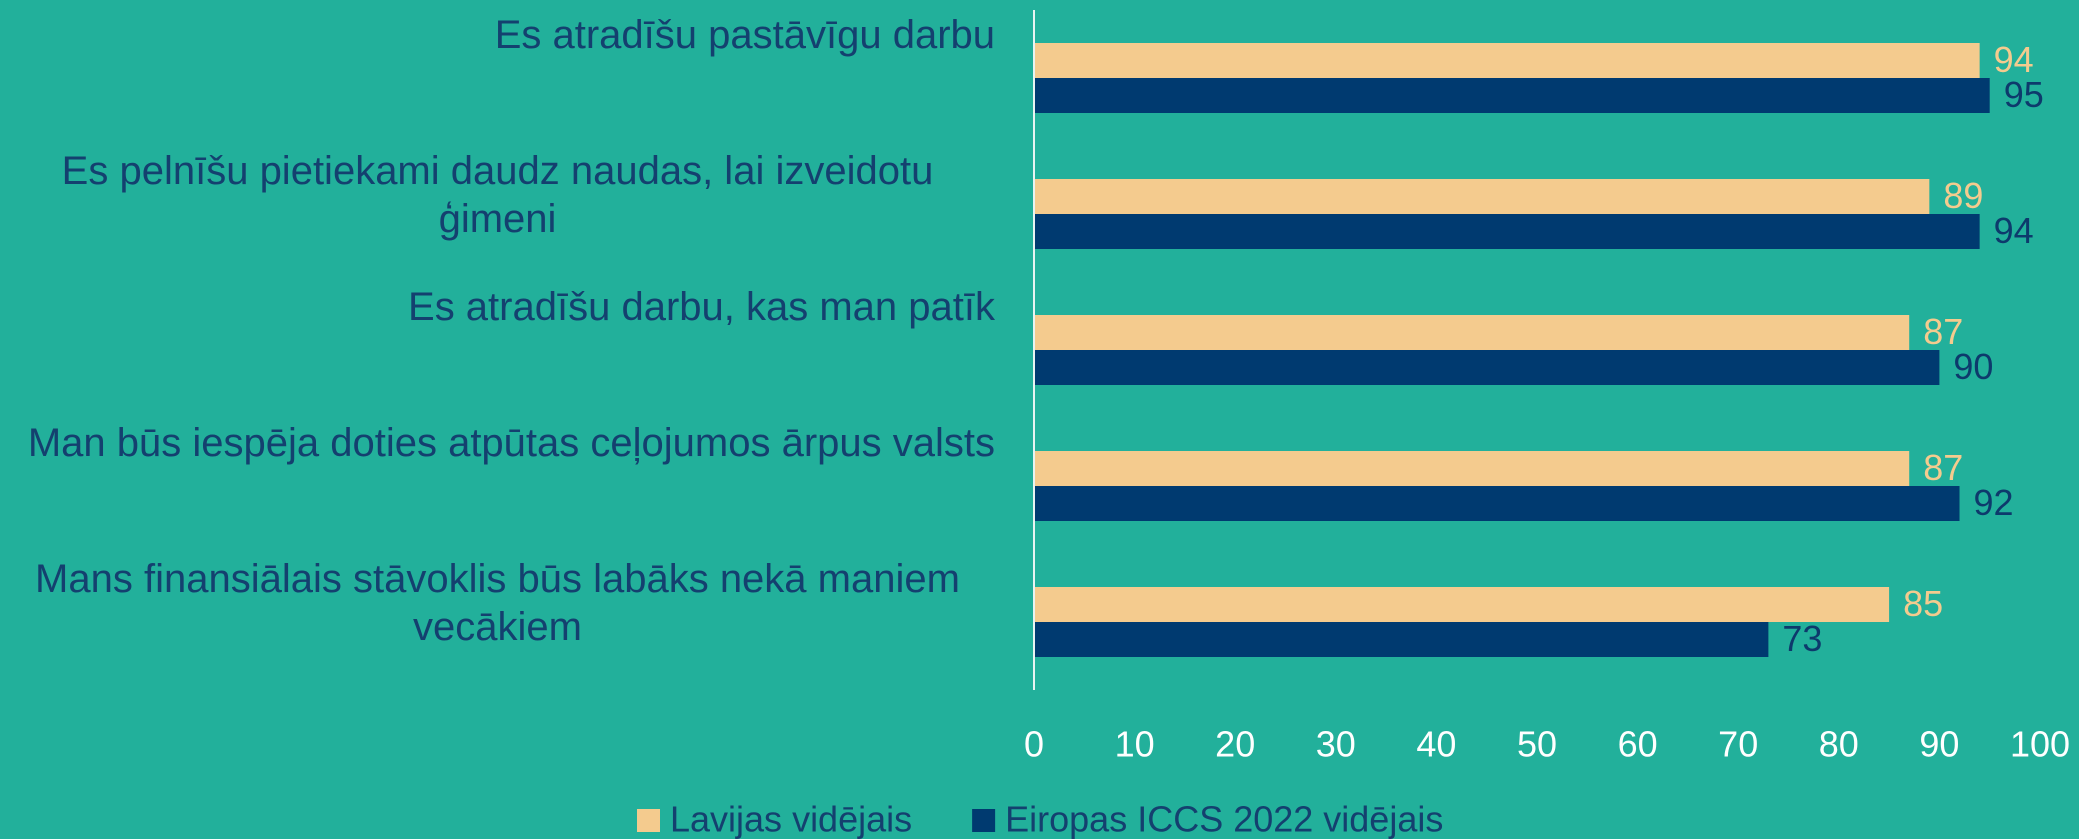  What do you see at coordinates (1738, 744) in the screenshot?
I see `x-tick-label: 70` at bounding box center [1738, 744].